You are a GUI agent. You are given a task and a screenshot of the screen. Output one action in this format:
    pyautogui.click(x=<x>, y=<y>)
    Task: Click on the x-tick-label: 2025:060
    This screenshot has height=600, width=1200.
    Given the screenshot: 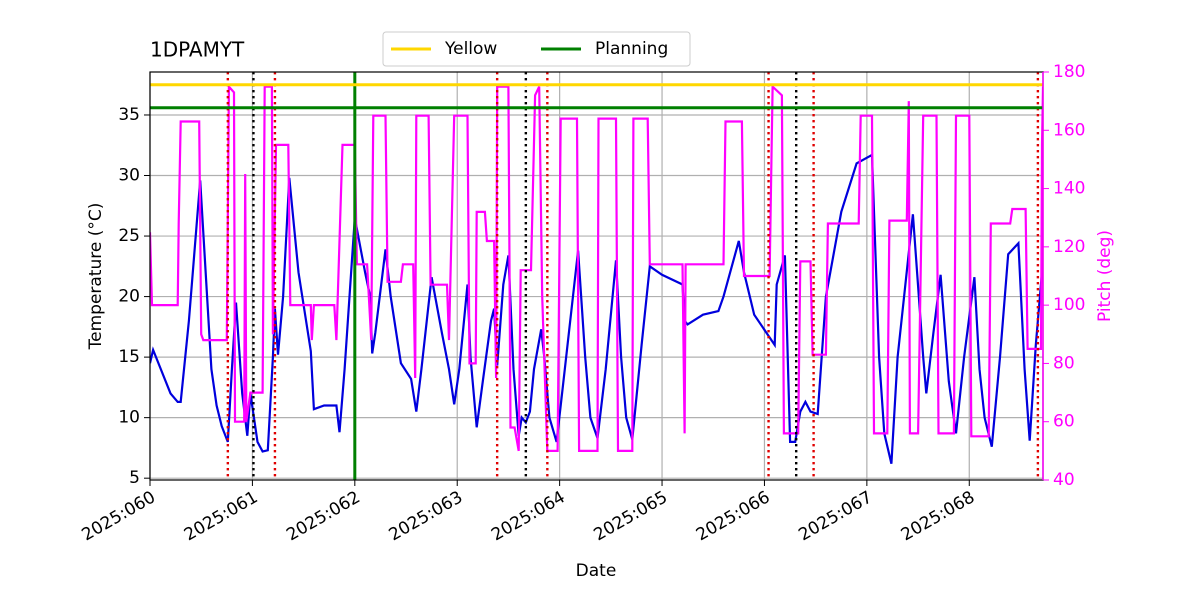 What is the action you would take?
    pyautogui.click(x=118, y=516)
    